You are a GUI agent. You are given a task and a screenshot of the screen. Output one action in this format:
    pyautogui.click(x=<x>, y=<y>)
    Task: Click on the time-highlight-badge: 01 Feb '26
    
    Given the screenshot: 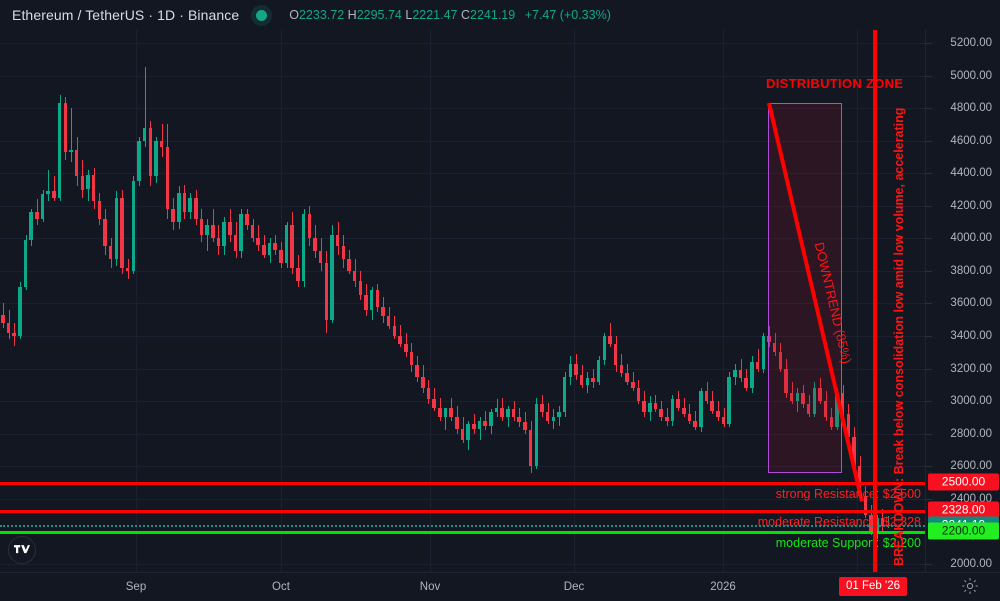 What is the action you would take?
    pyautogui.click(x=873, y=586)
    